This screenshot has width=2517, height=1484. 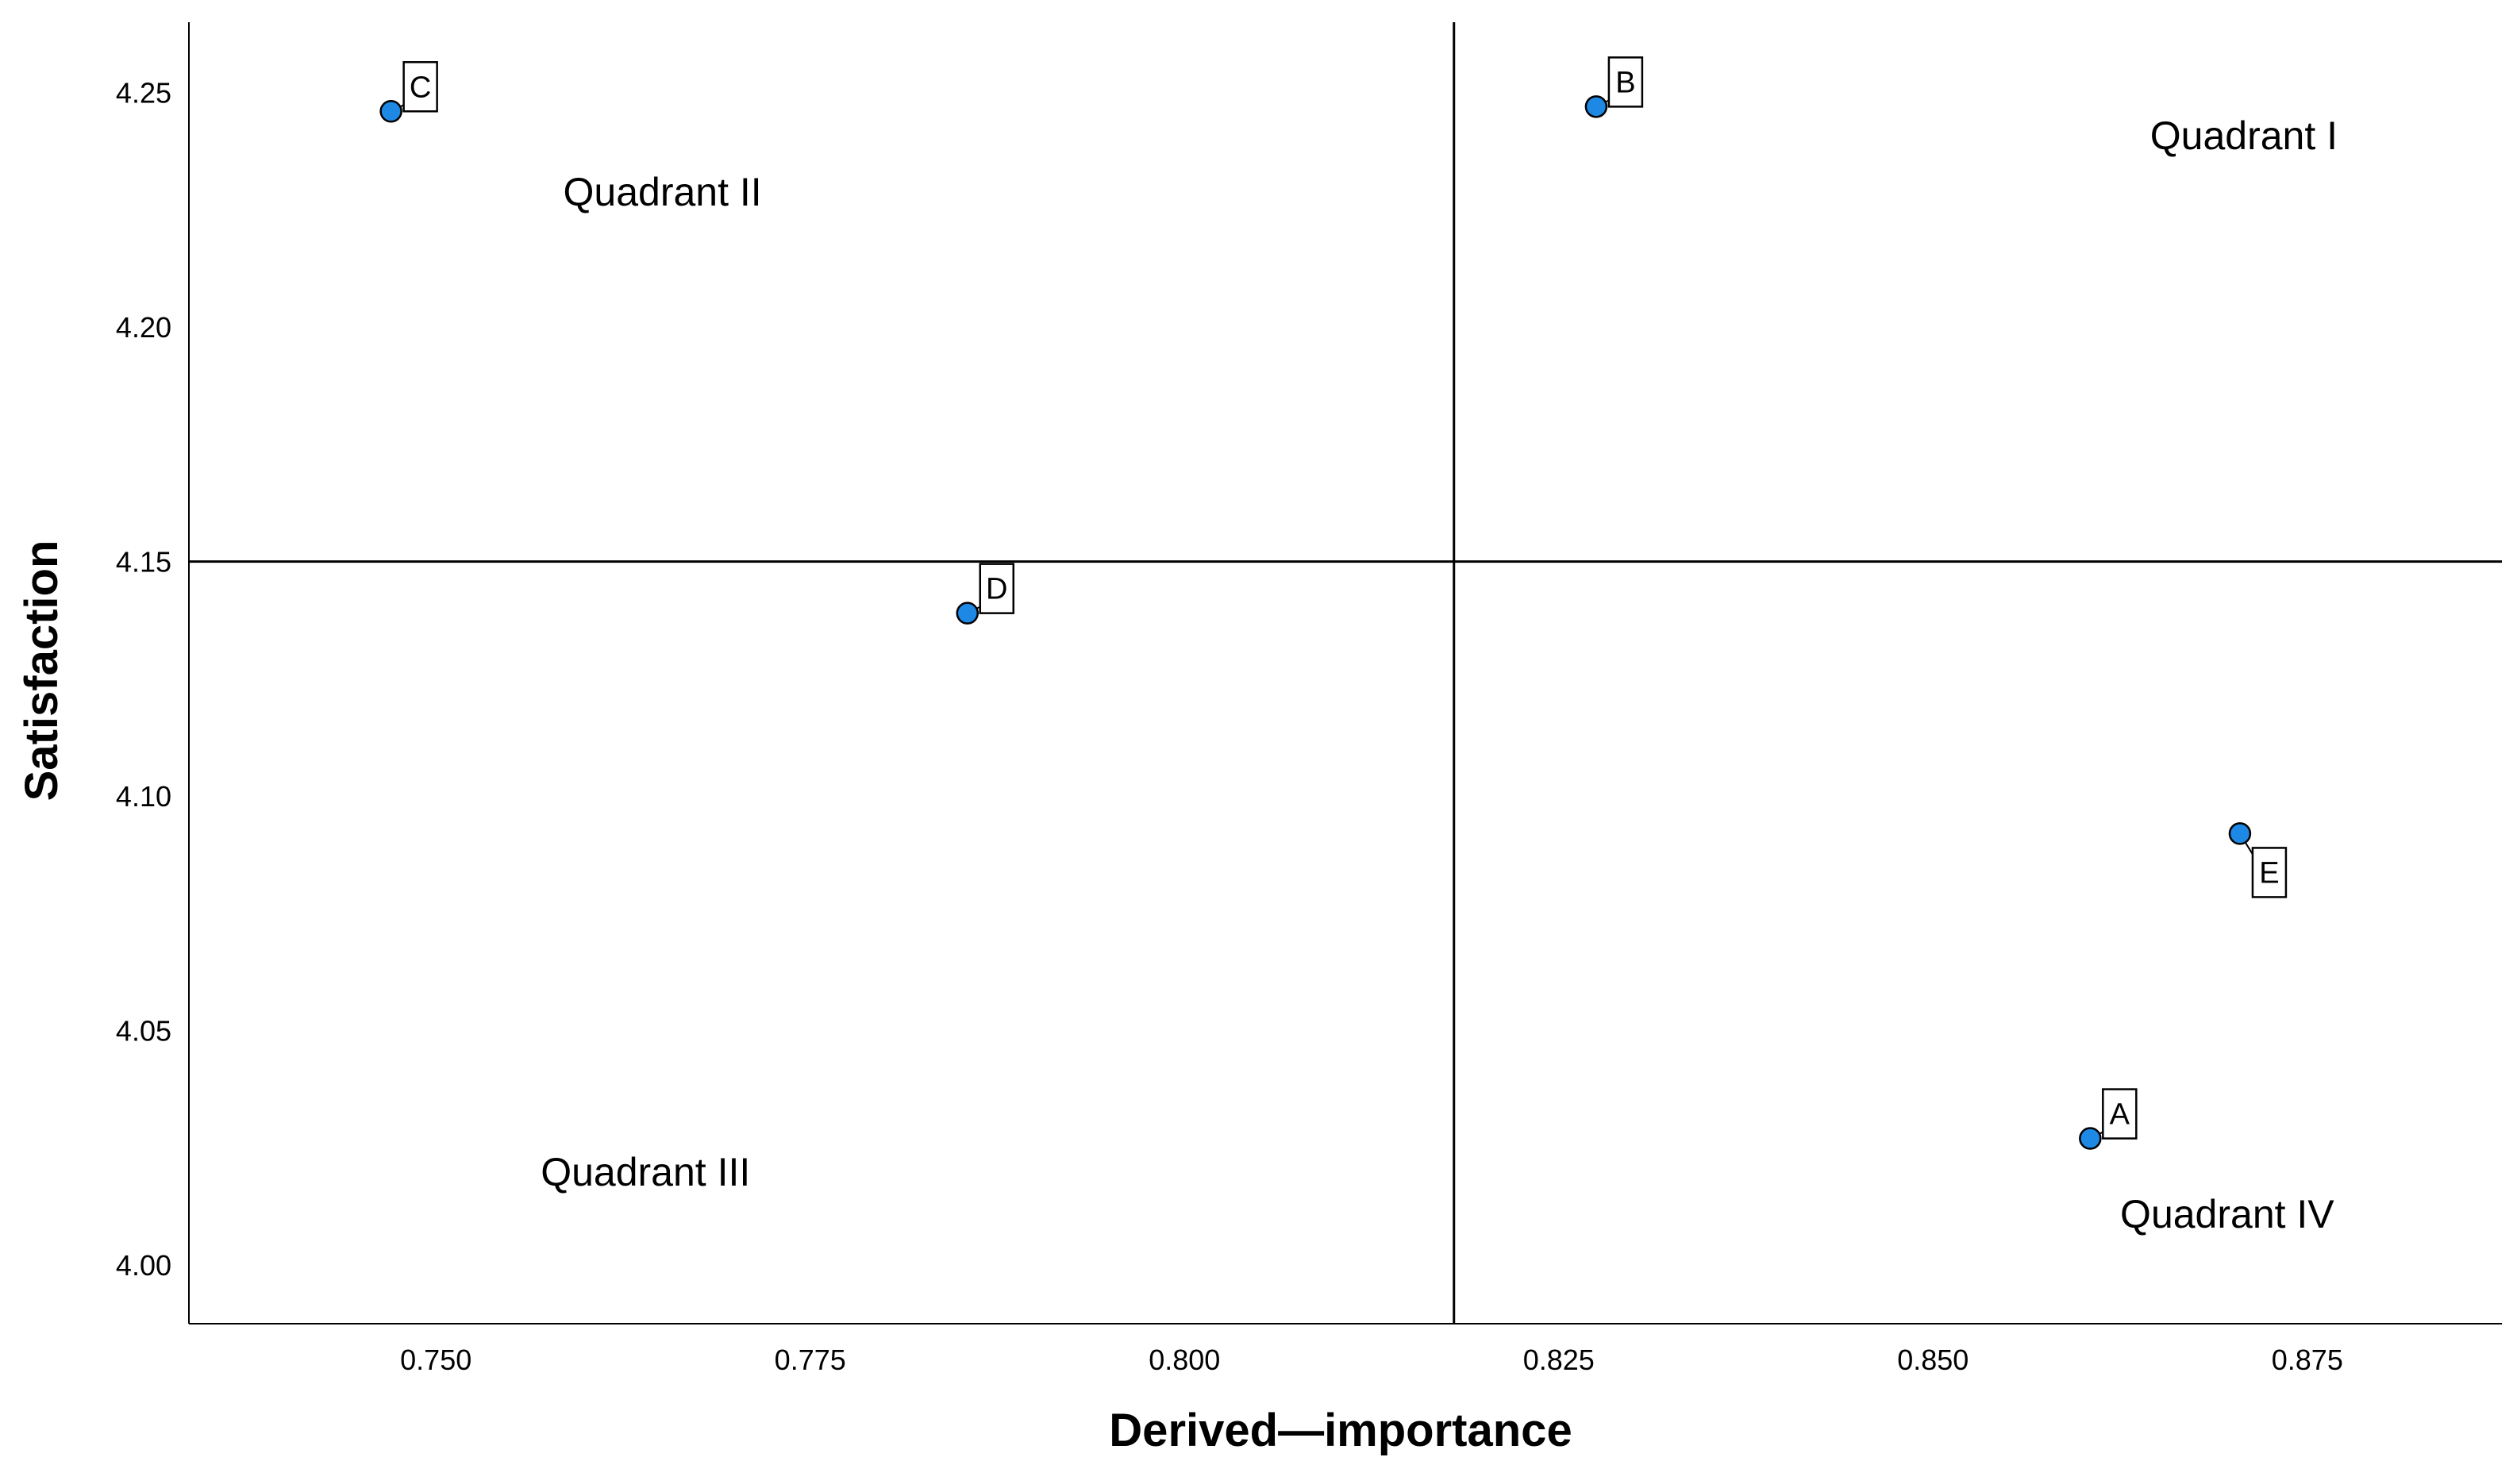 What do you see at coordinates (1340, 1430) in the screenshot?
I see `x-axis-title: Derived—importance` at bounding box center [1340, 1430].